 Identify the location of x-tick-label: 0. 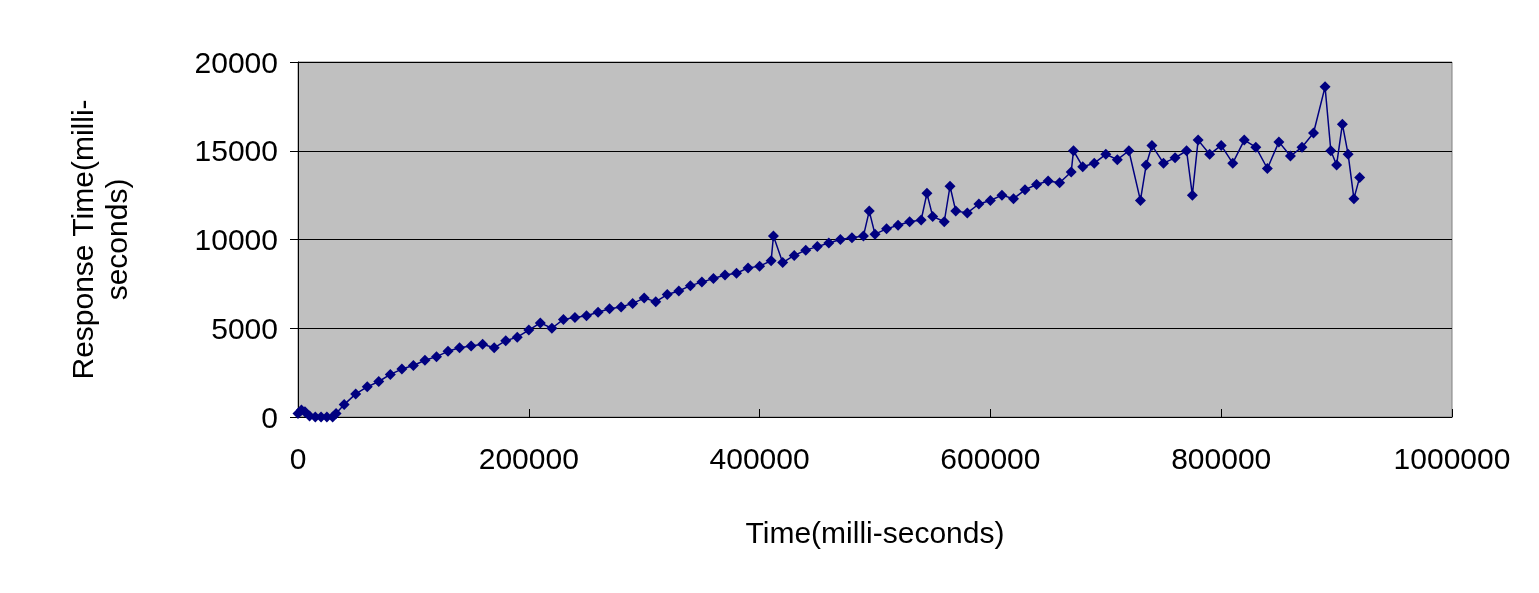
(298, 458).